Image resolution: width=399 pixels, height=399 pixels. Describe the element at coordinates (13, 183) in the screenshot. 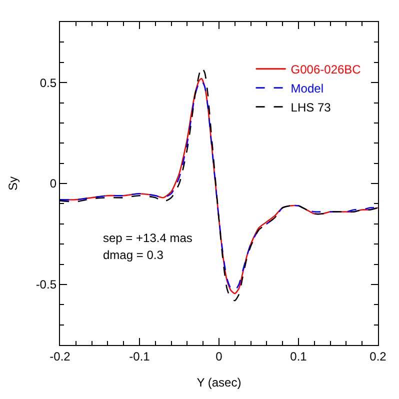

I see `y-axis-title: Sy` at that location.